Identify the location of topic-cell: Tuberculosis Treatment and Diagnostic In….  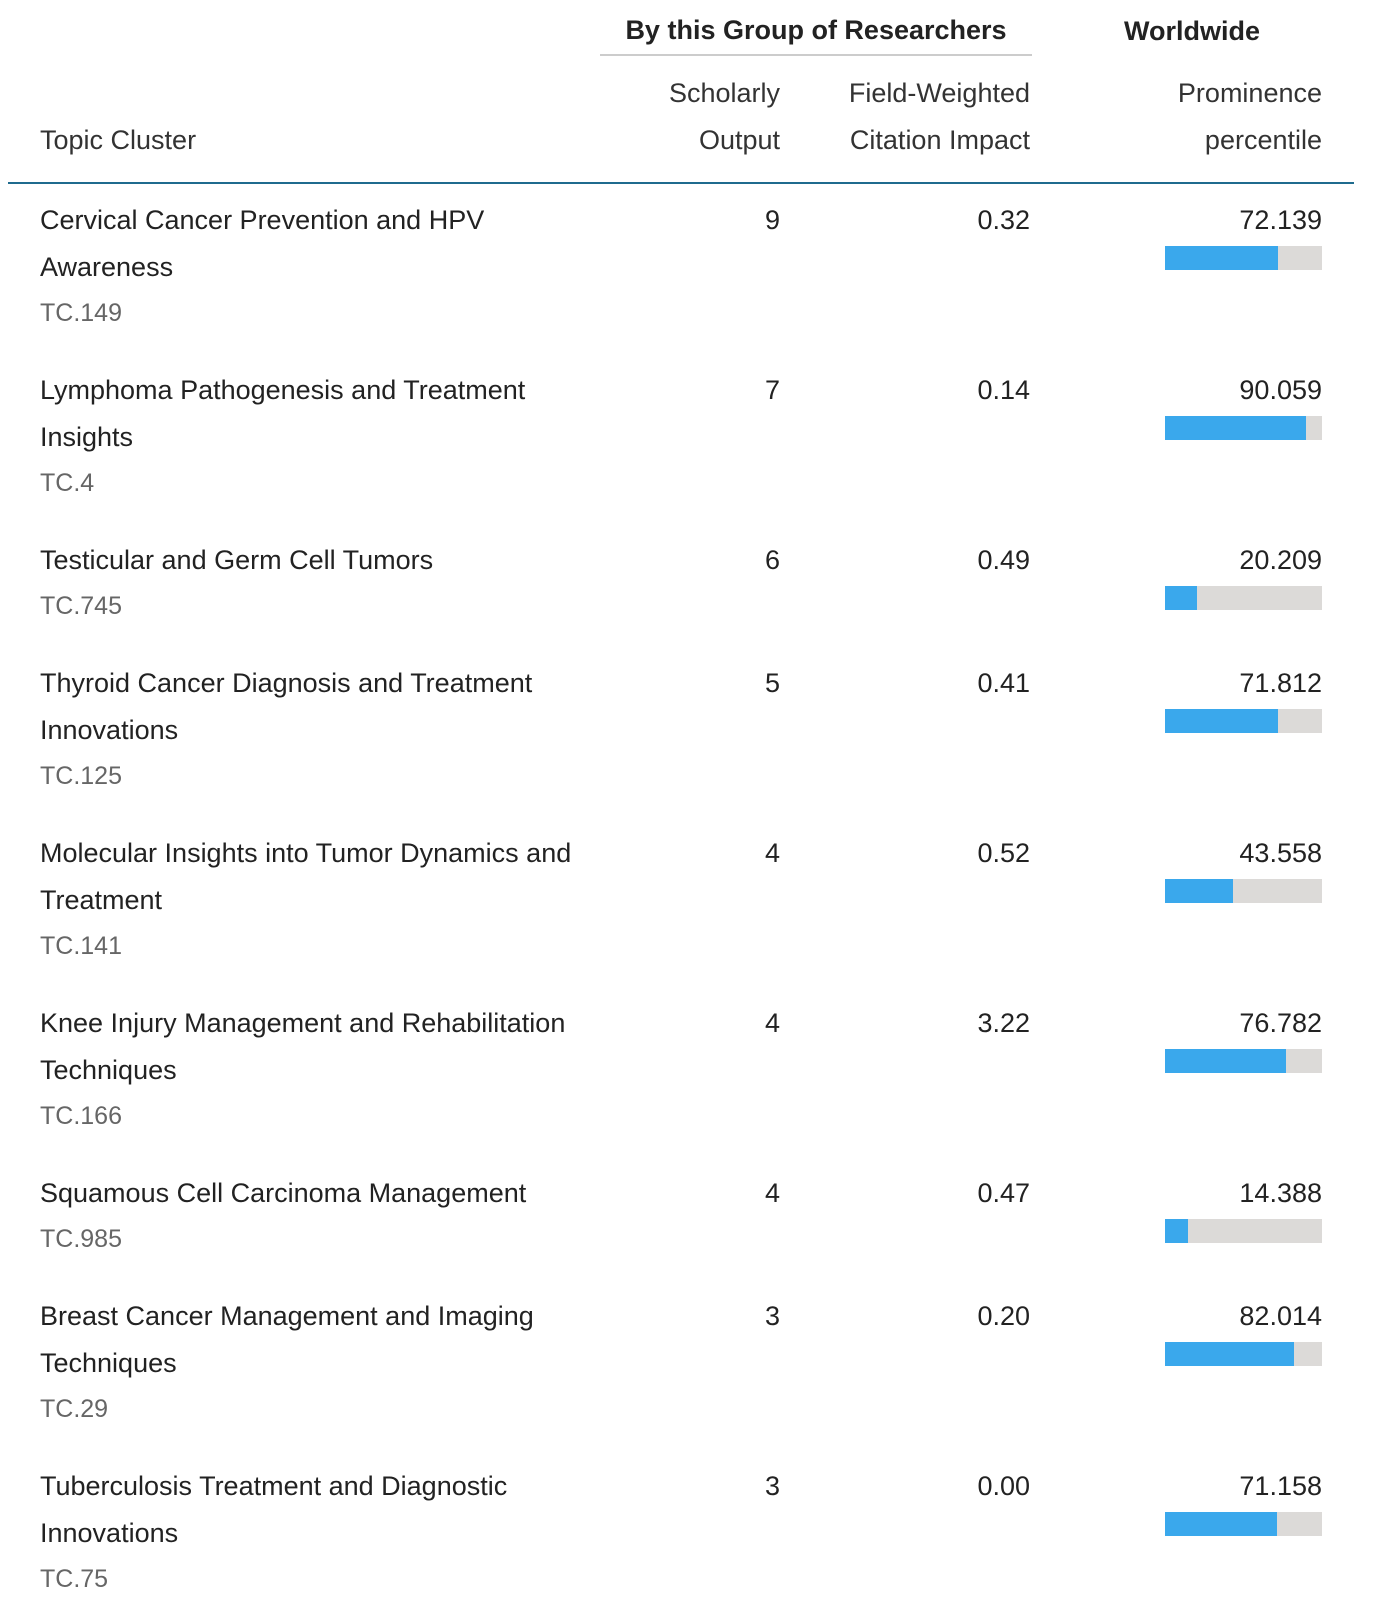
(312, 1532).